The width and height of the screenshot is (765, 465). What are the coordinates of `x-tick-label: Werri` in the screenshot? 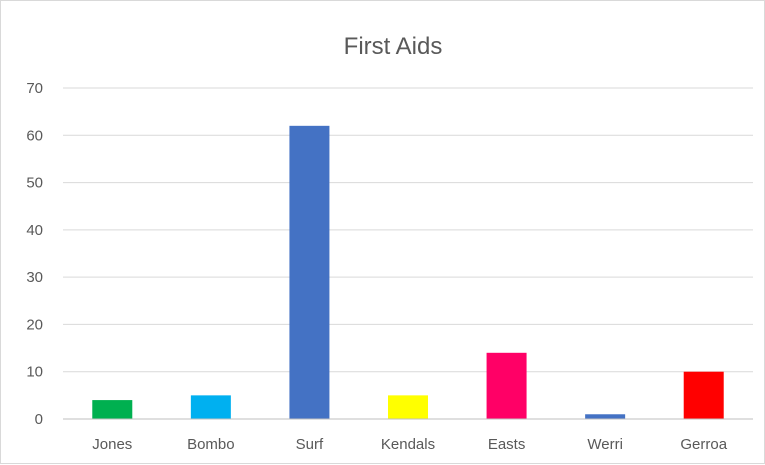 It's located at (605, 444).